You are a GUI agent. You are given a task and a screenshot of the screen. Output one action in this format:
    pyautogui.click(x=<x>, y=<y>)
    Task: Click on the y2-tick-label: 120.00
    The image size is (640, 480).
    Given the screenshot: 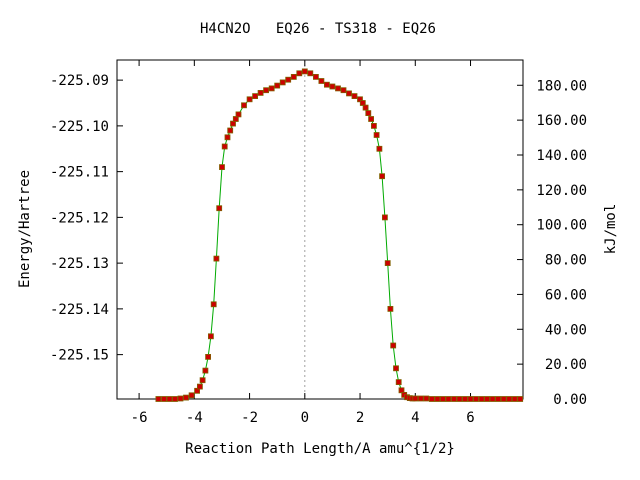 What is the action you would take?
    pyautogui.click(x=561, y=191)
    